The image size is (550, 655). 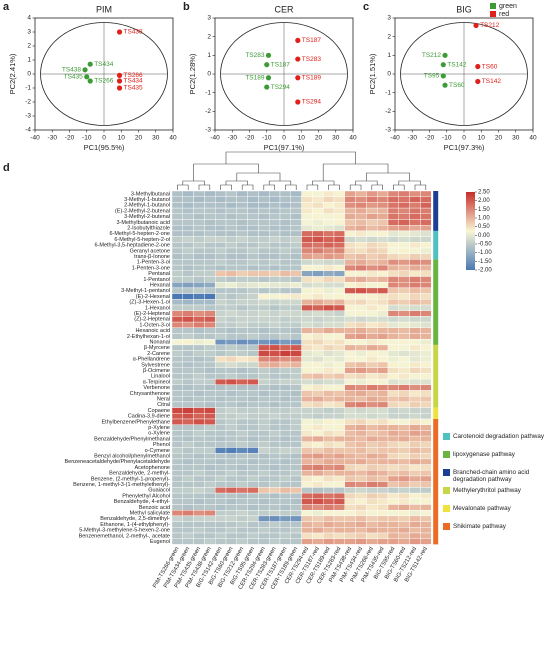 I want to click on scale-tick-label: 2.50, so click(x=484, y=193).